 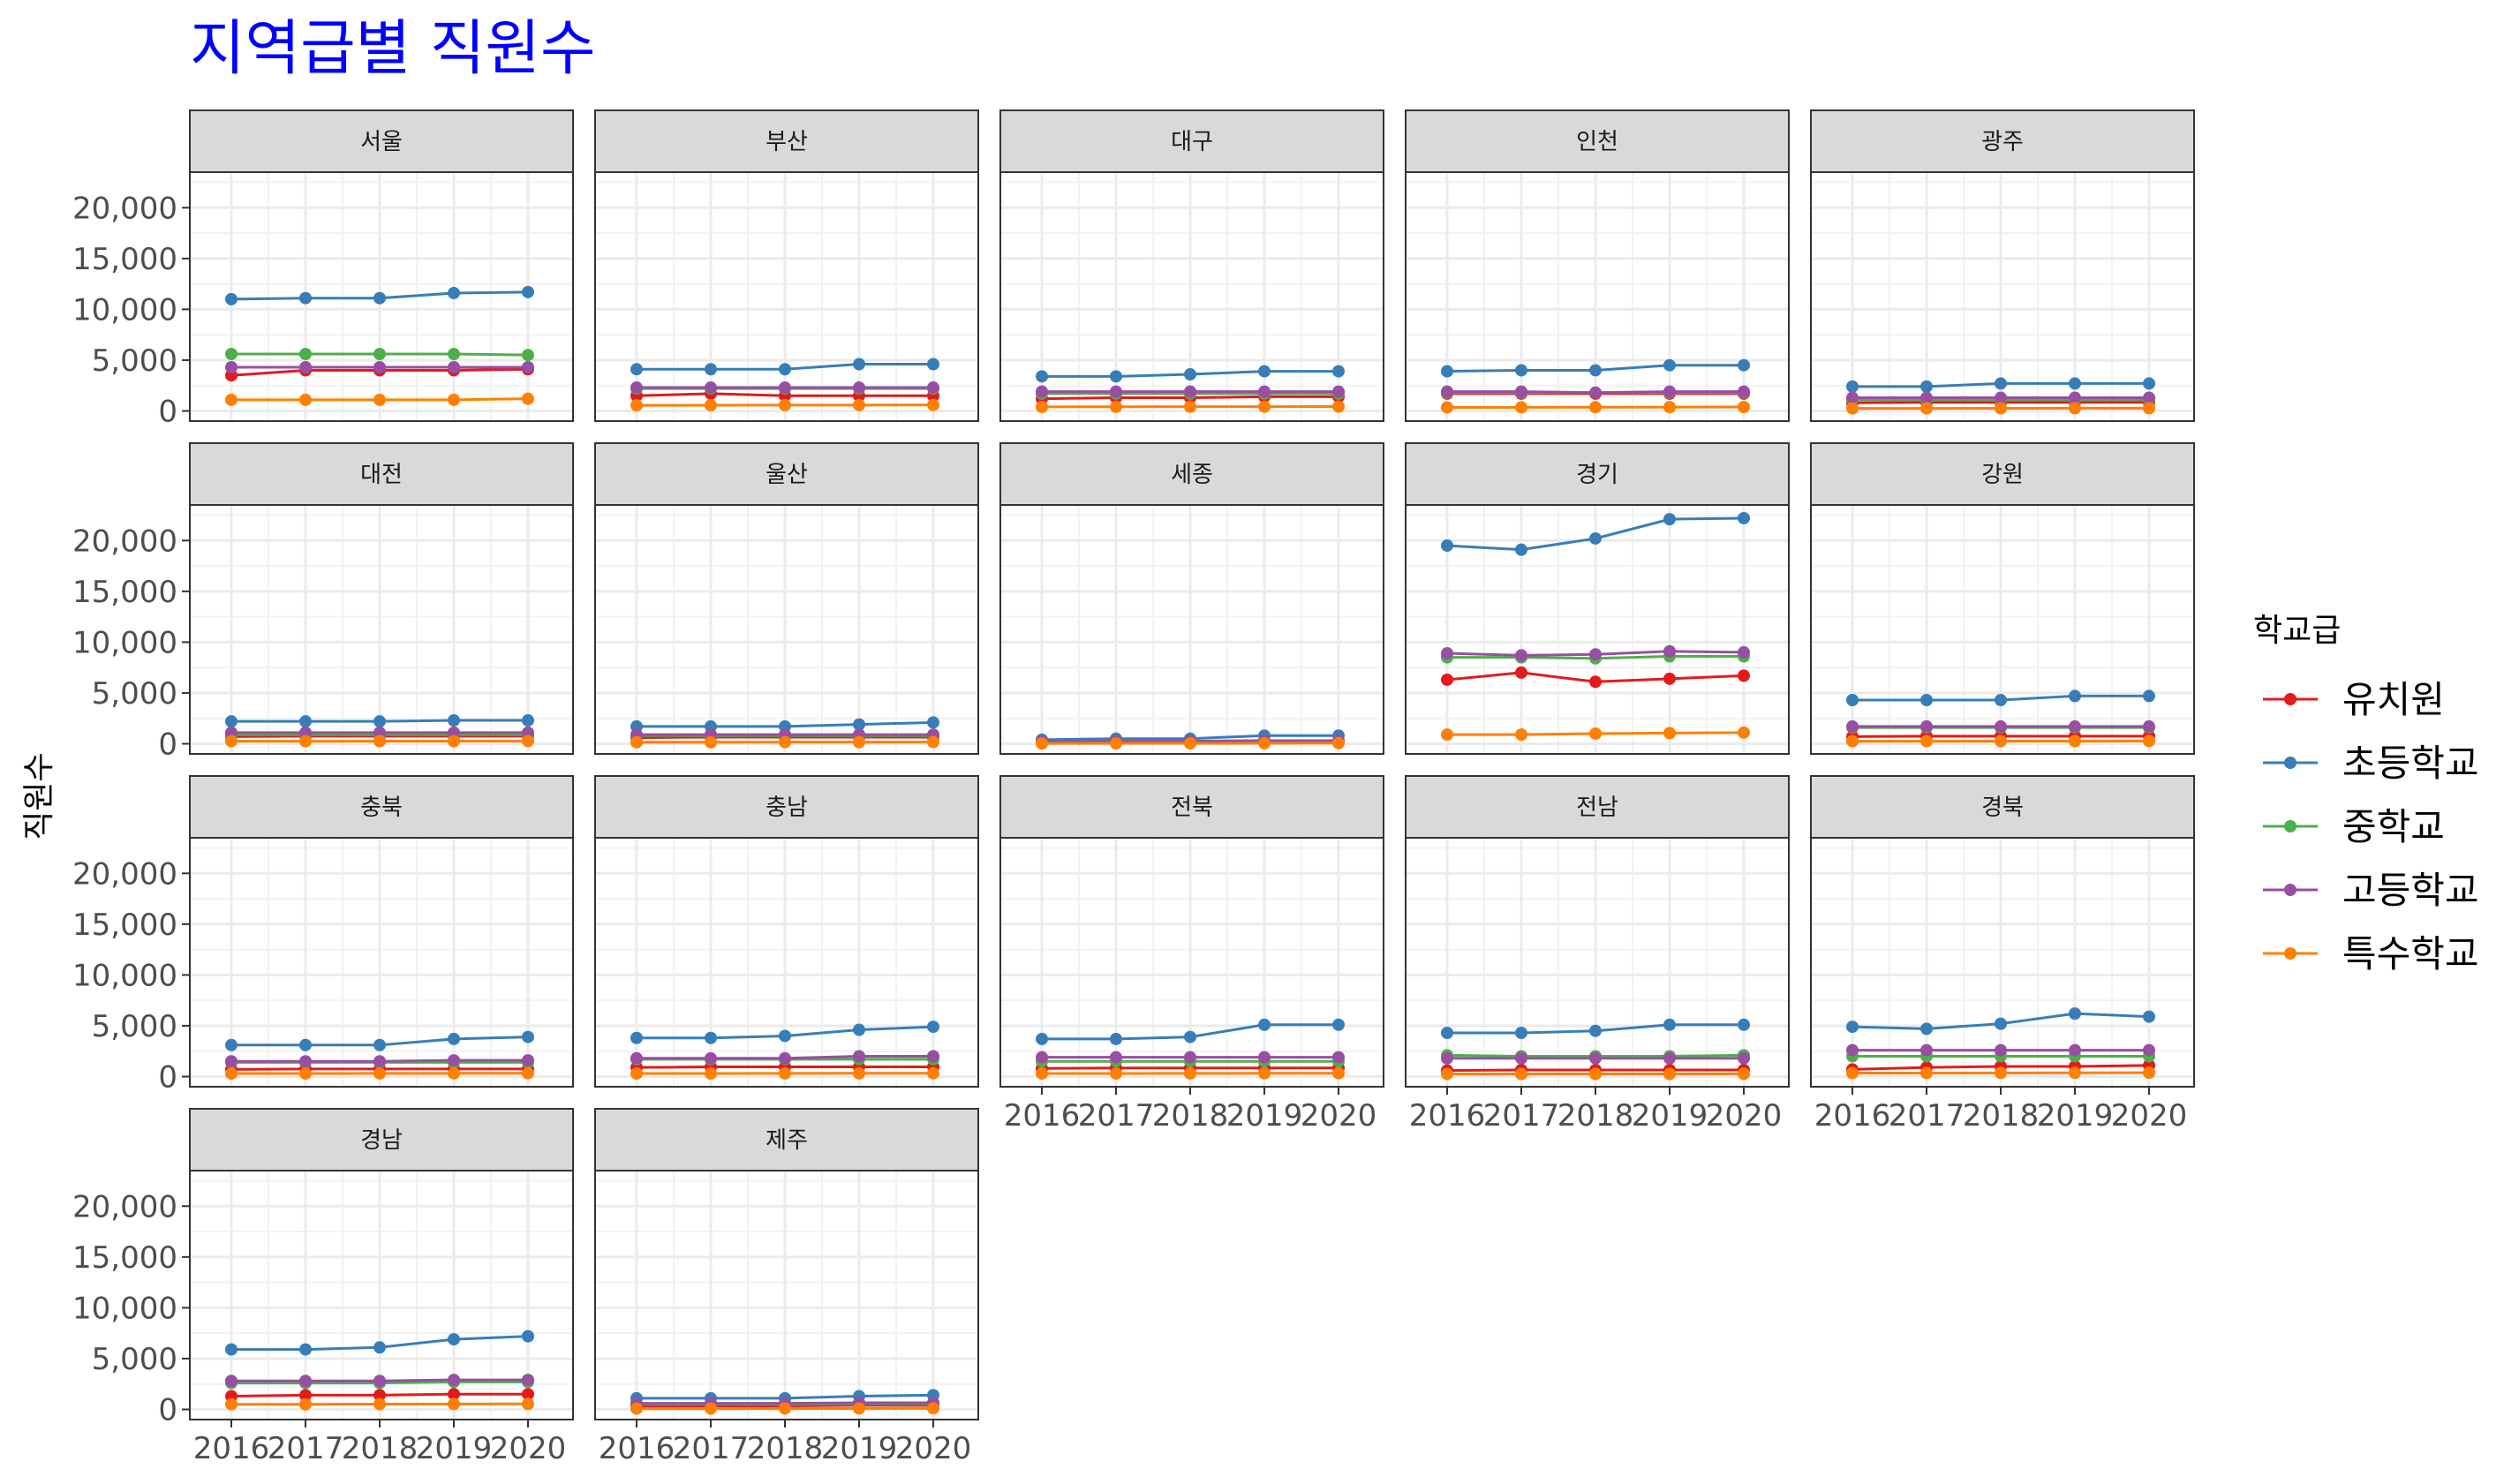 I want to click on facet-strip-label: 충북, so click(x=382, y=808).